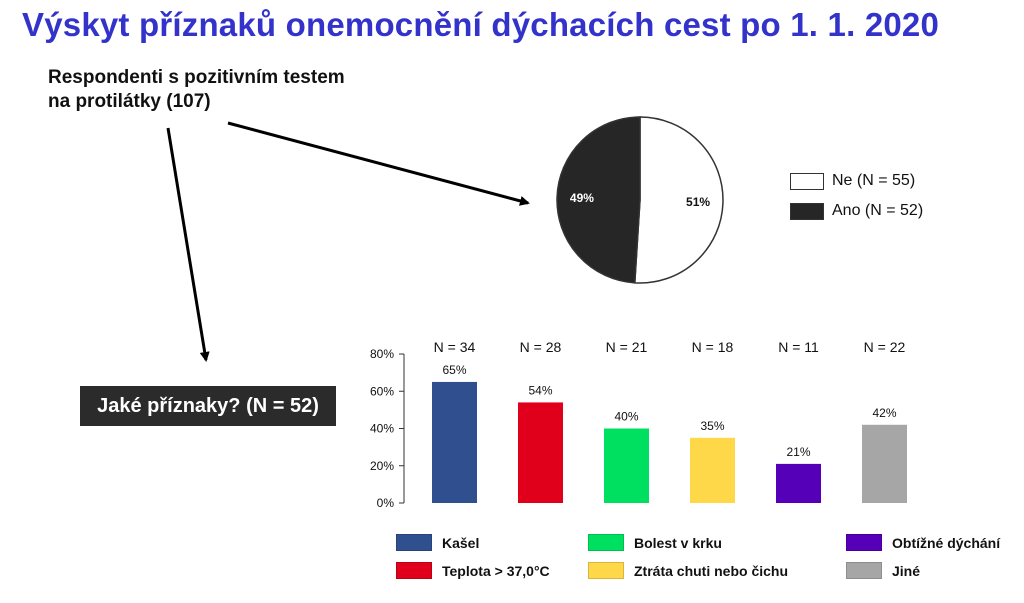 The image size is (1024, 603). I want to click on y-tick-label: 20%, so click(382, 466).